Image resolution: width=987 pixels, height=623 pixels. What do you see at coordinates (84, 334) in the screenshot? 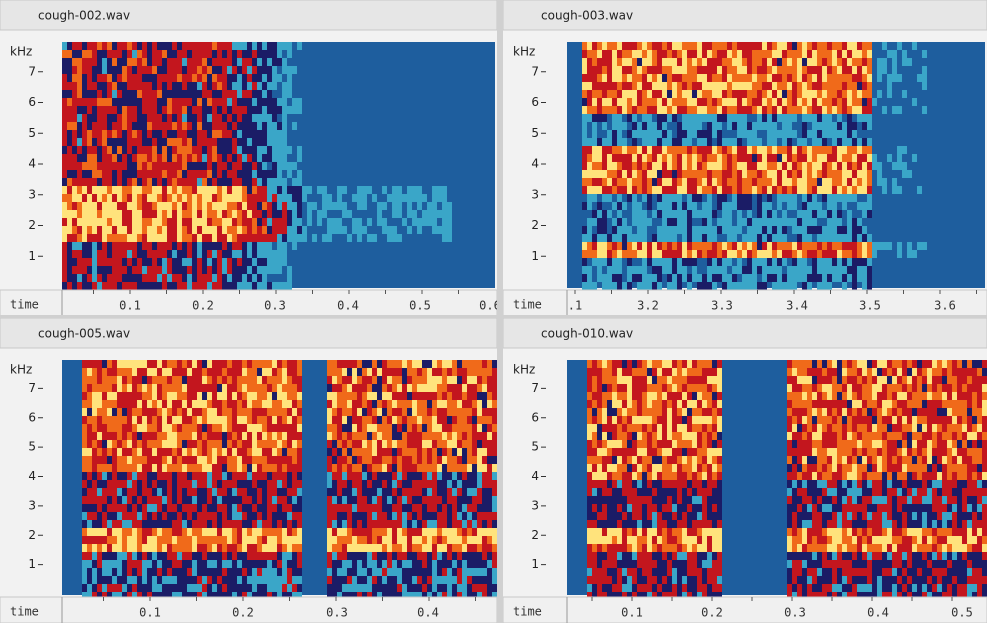
I see `panel-title: cough-005.wav` at bounding box center [84, 334].